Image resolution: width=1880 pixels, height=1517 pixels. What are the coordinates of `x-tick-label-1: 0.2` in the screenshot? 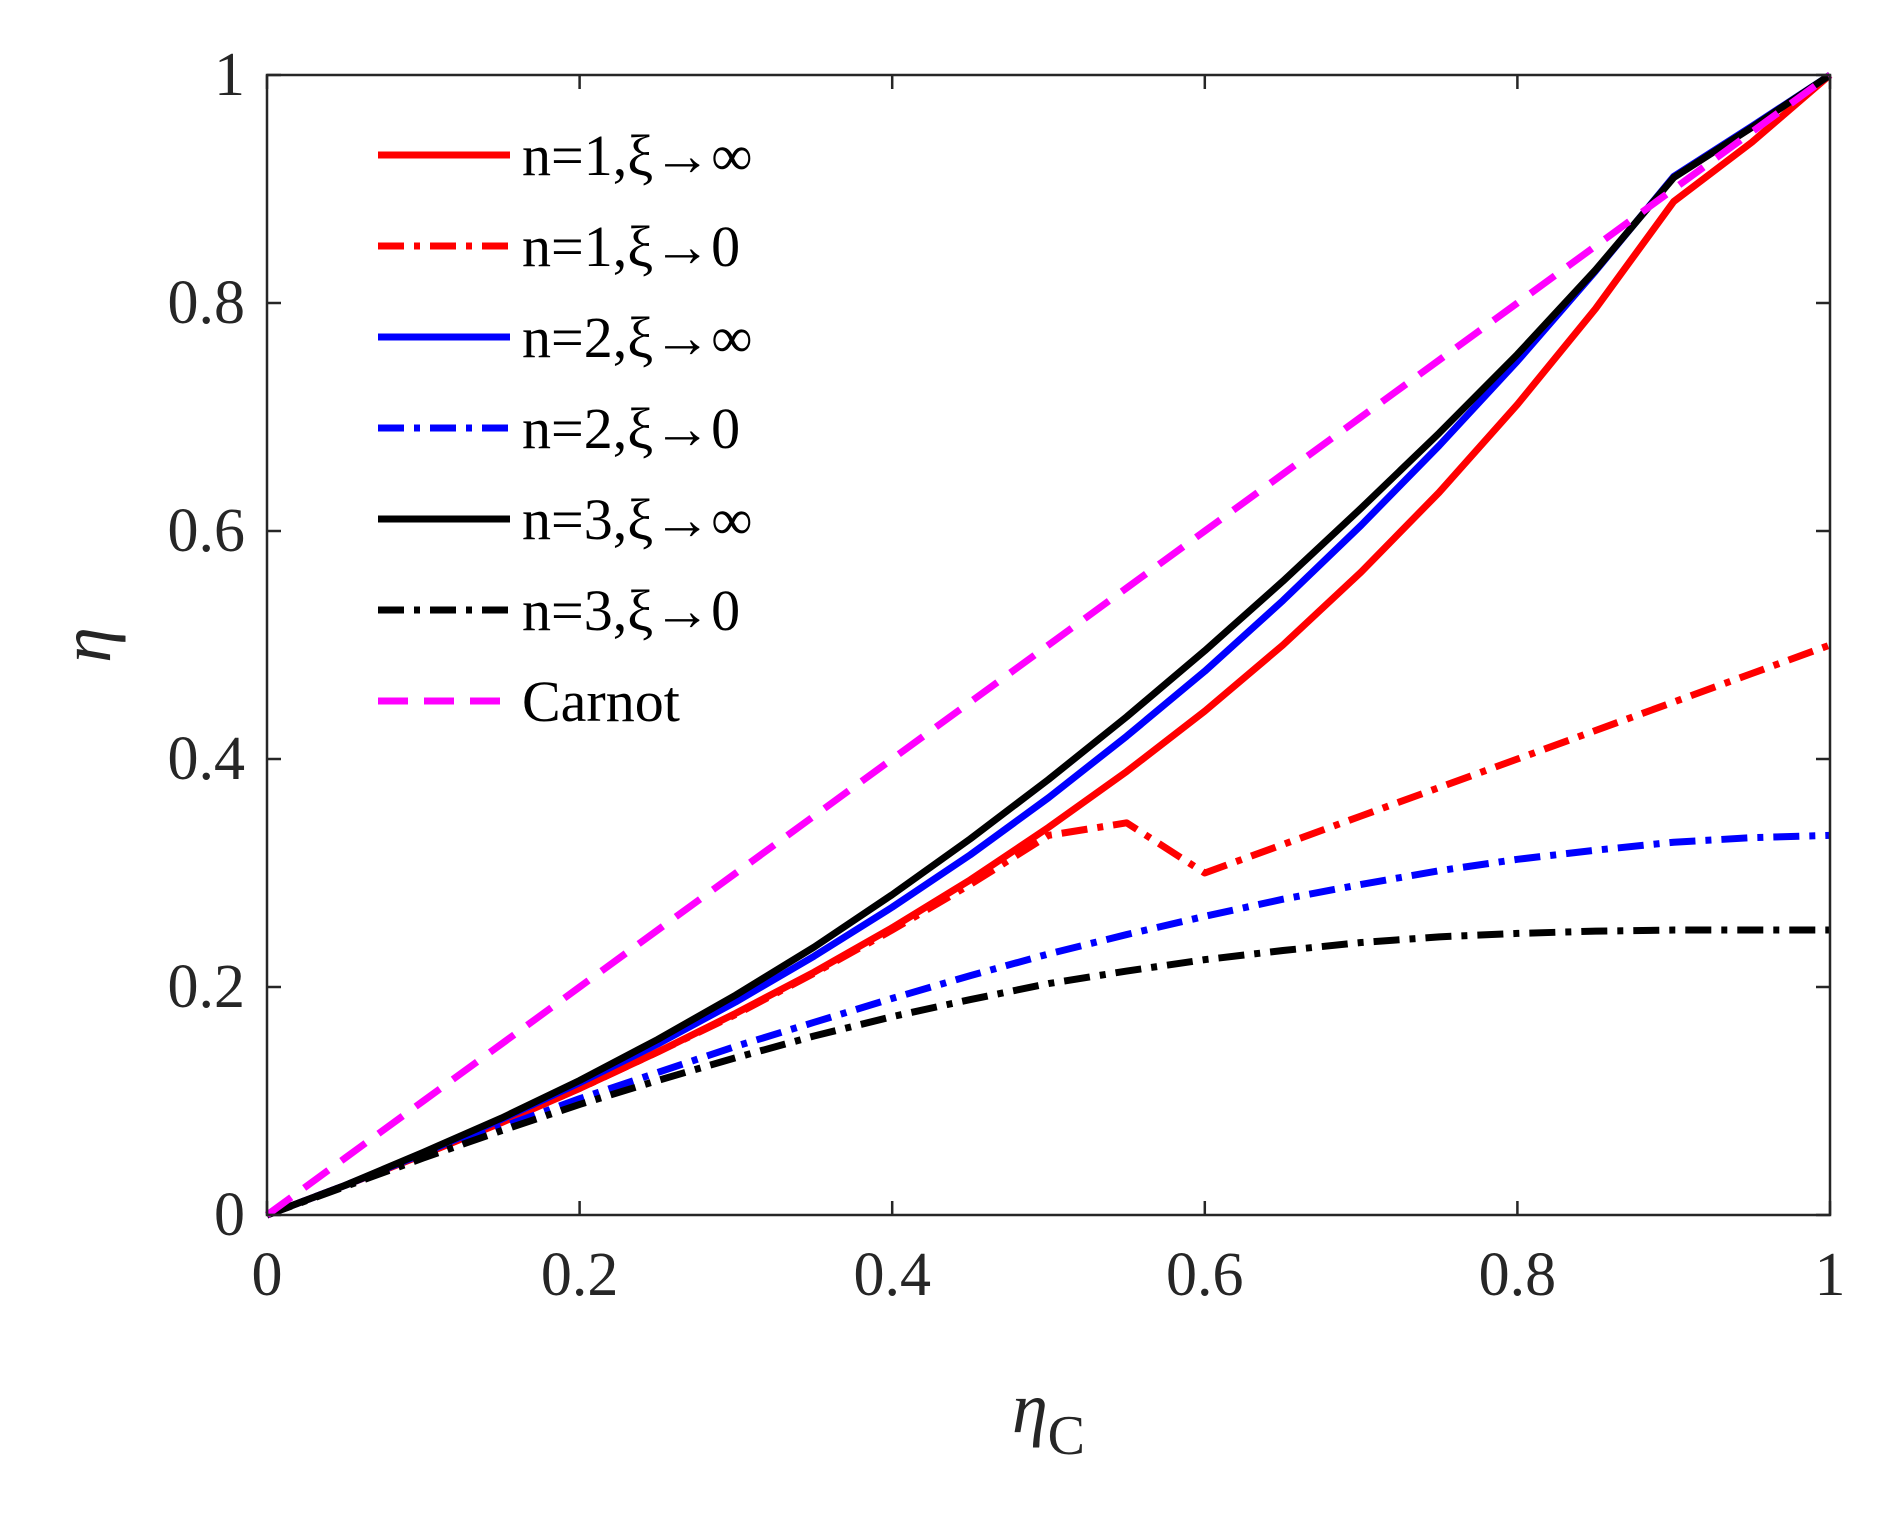 It's located at (580, 1275).